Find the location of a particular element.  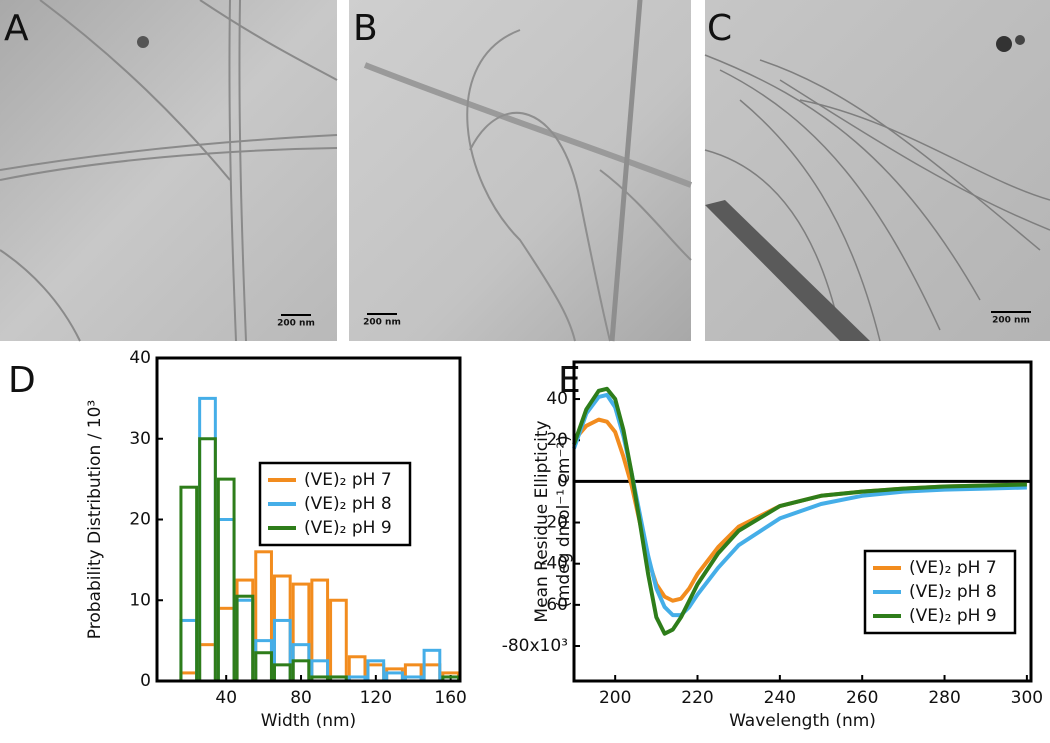

x-tick-label: 200 is located at coordinates (615, 698).